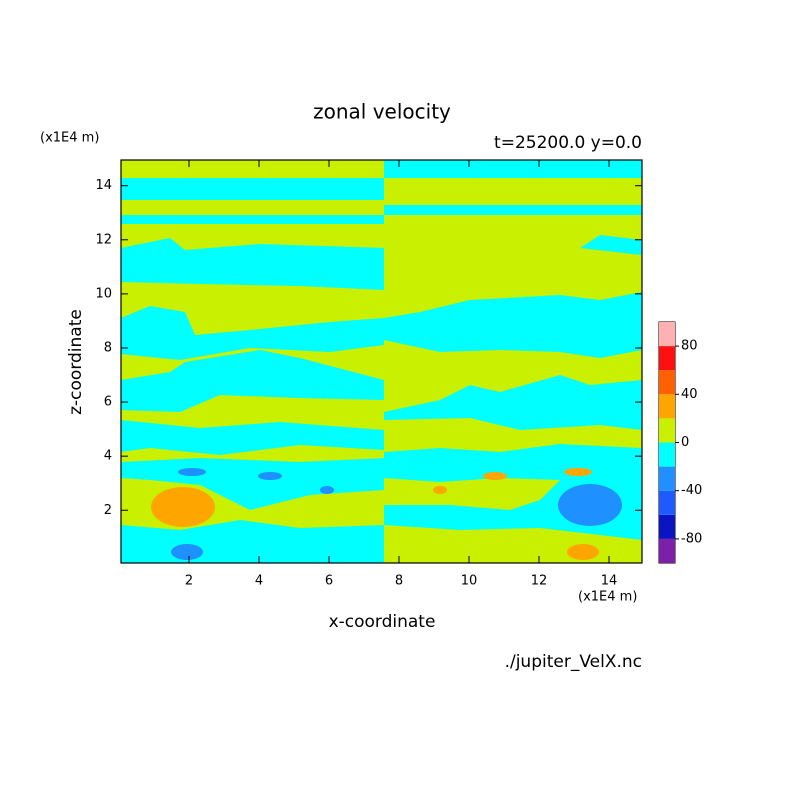 This screenshot has height=804, width=804. Describe the element at coordinates (69, 138) in the screenshot. I see `y-unit: (x1E4 m)` at that location.